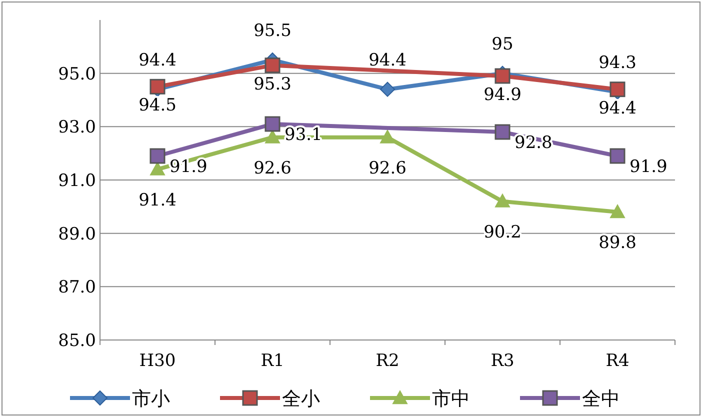 Image resolution: width=704 pixels, height=419 pixels. What do you see at coordinates (77, 128) in the screenshot?
I see `y-tick-label: 93.0` at bounding box center [77, 128].